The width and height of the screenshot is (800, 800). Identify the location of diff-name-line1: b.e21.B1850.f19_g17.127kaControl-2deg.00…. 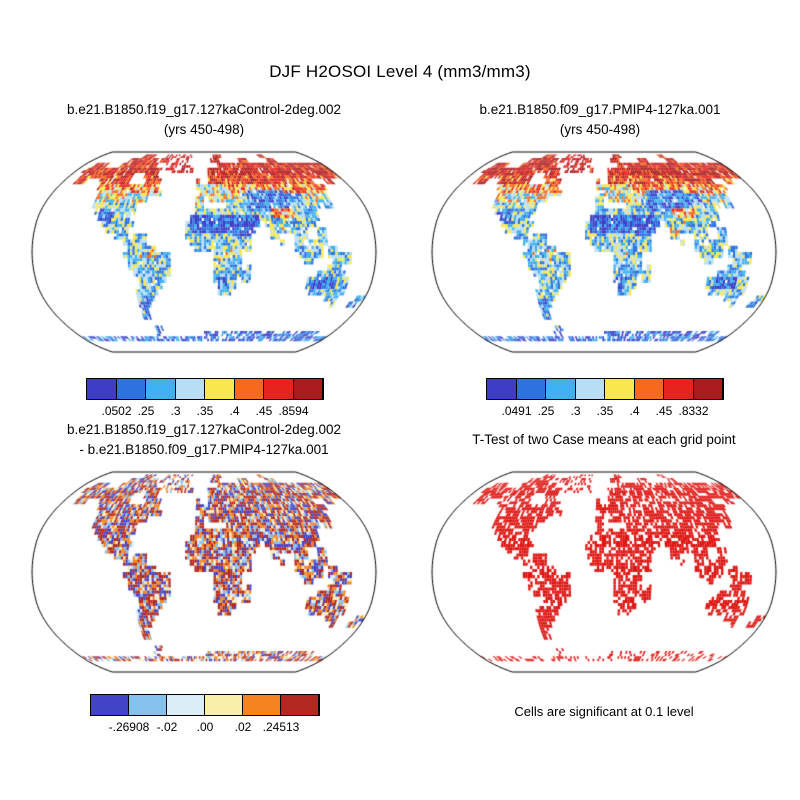
(204, 429).